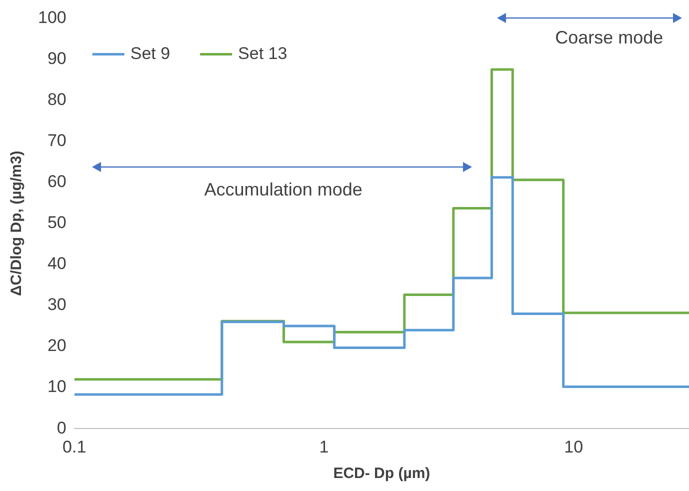  What do you see at coordinates (52, 17) in the screenshot?
I see `y-tick-label: 100` at bounding box center [52, 17].